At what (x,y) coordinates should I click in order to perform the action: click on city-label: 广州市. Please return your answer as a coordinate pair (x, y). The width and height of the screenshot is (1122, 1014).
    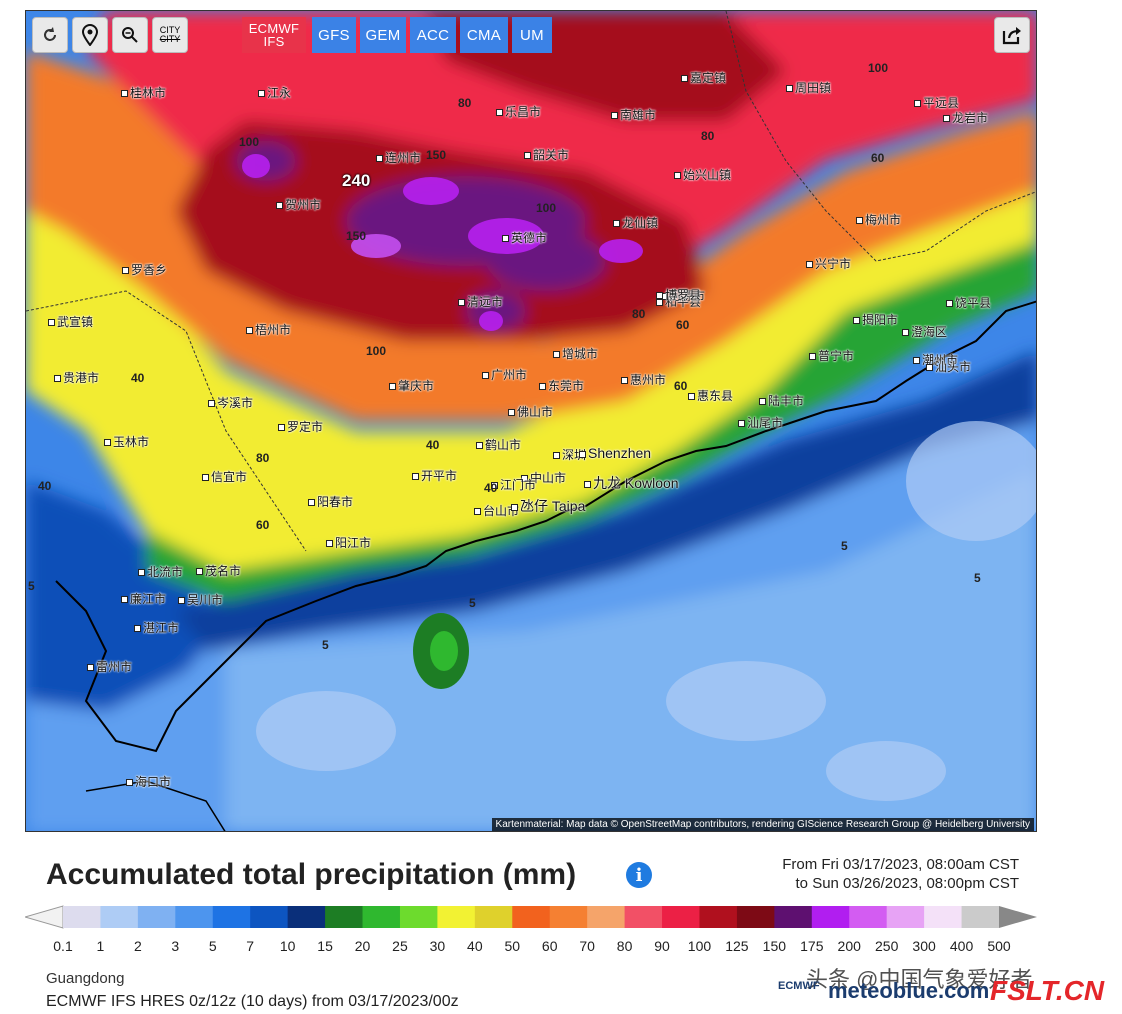
    Looking at the image, I should click on (504, 374).